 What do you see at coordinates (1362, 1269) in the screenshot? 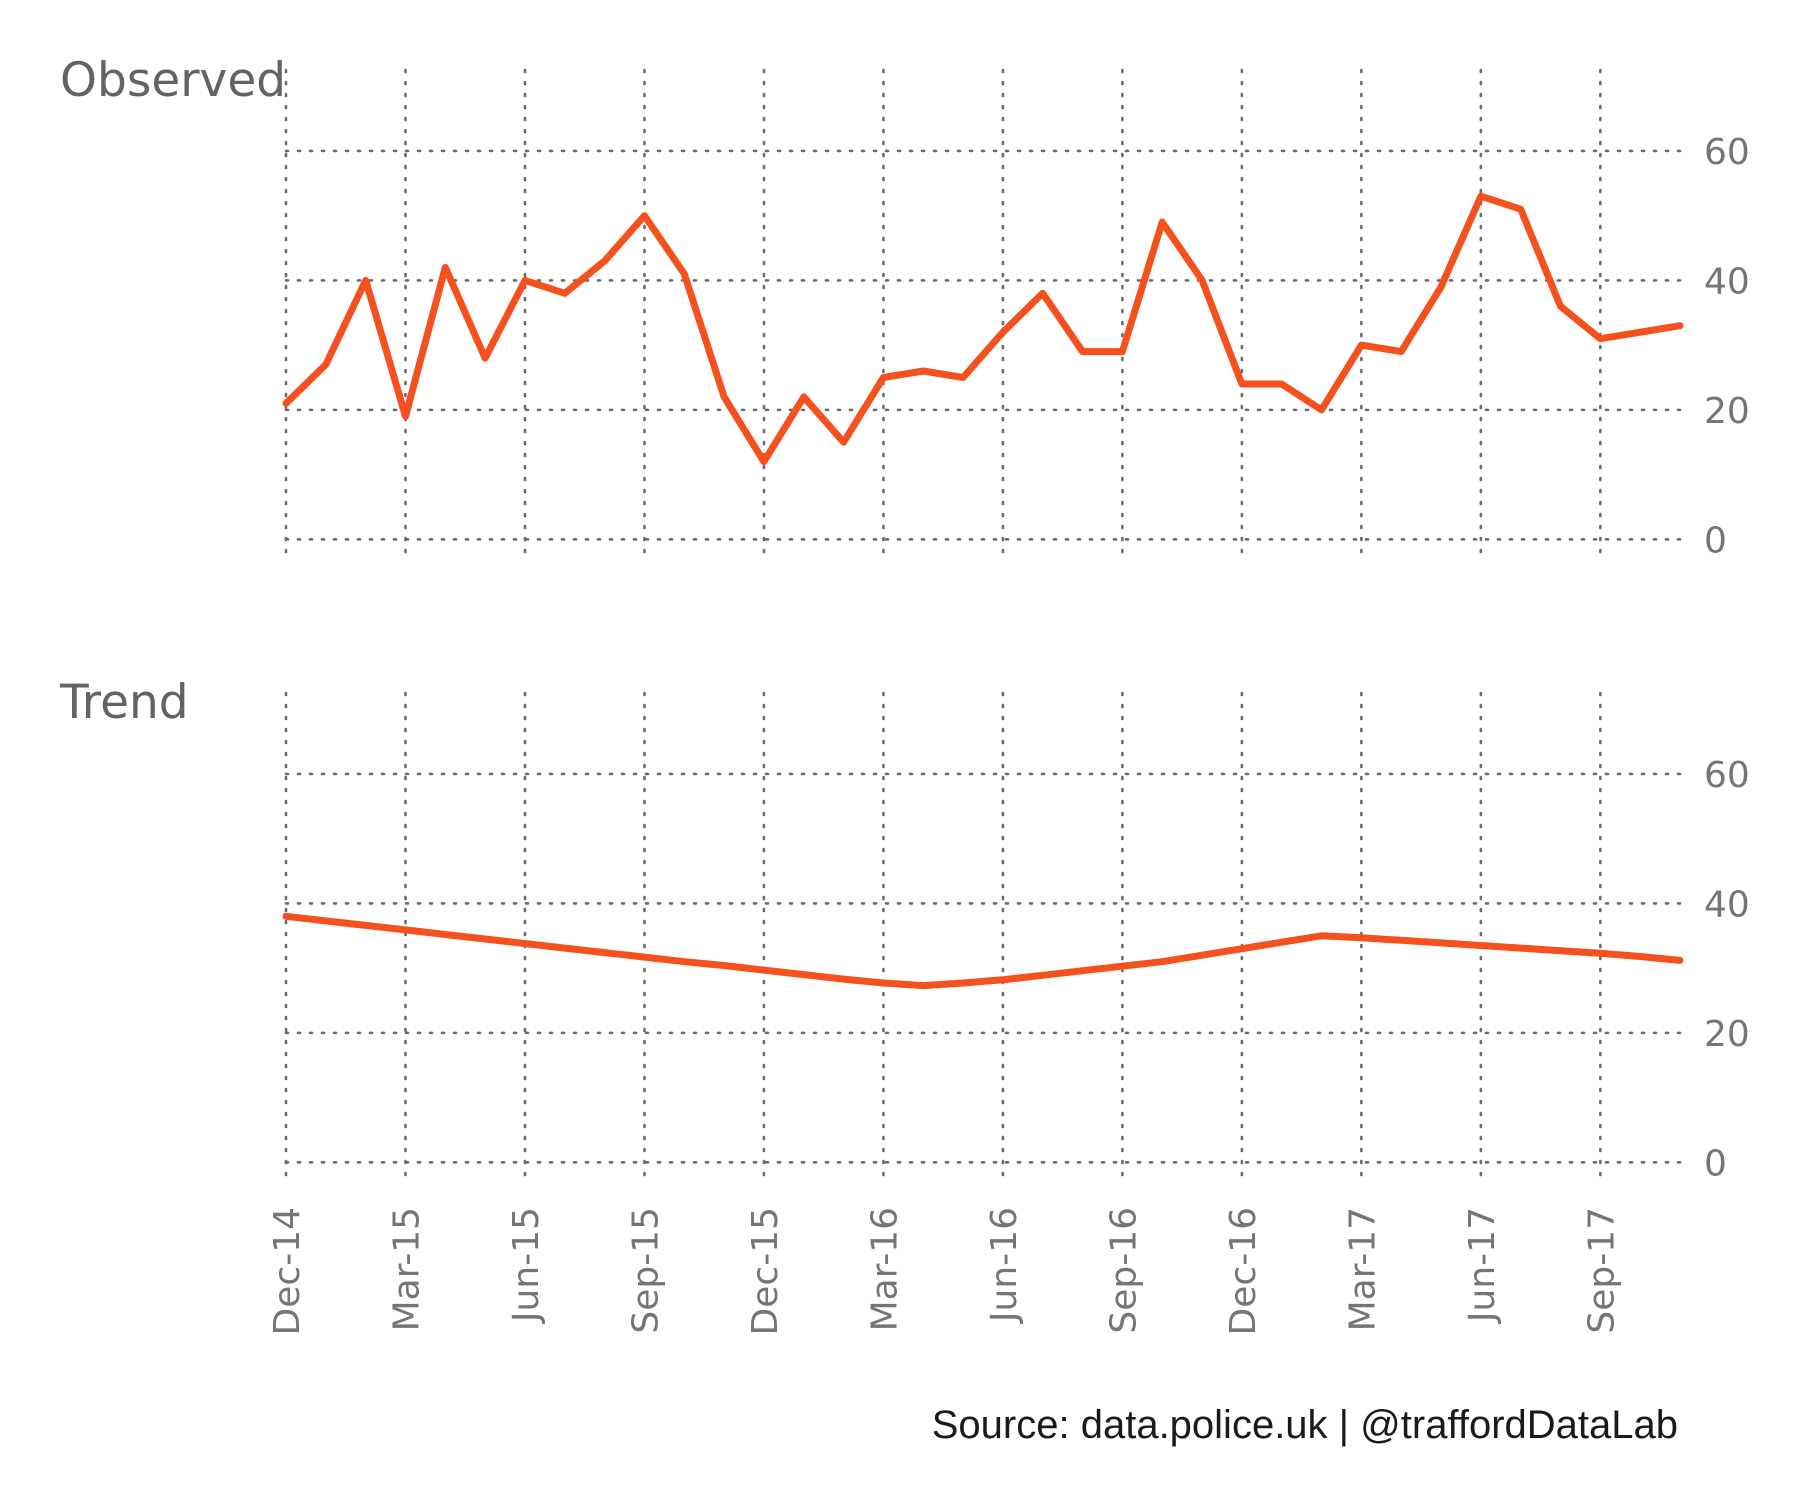
I see `x-tick-label: Mar-17` at bounding box center [1362, 1269].